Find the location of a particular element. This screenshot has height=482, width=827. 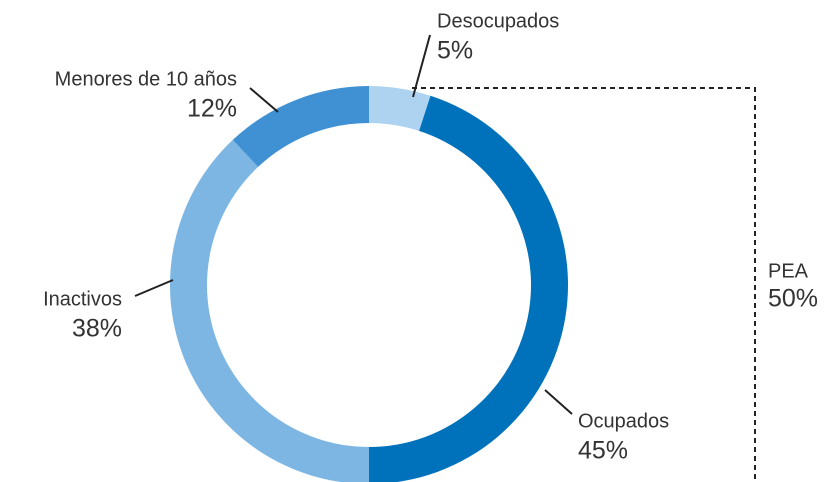

bracket-label: PEA is located at coordinates (788, 271).